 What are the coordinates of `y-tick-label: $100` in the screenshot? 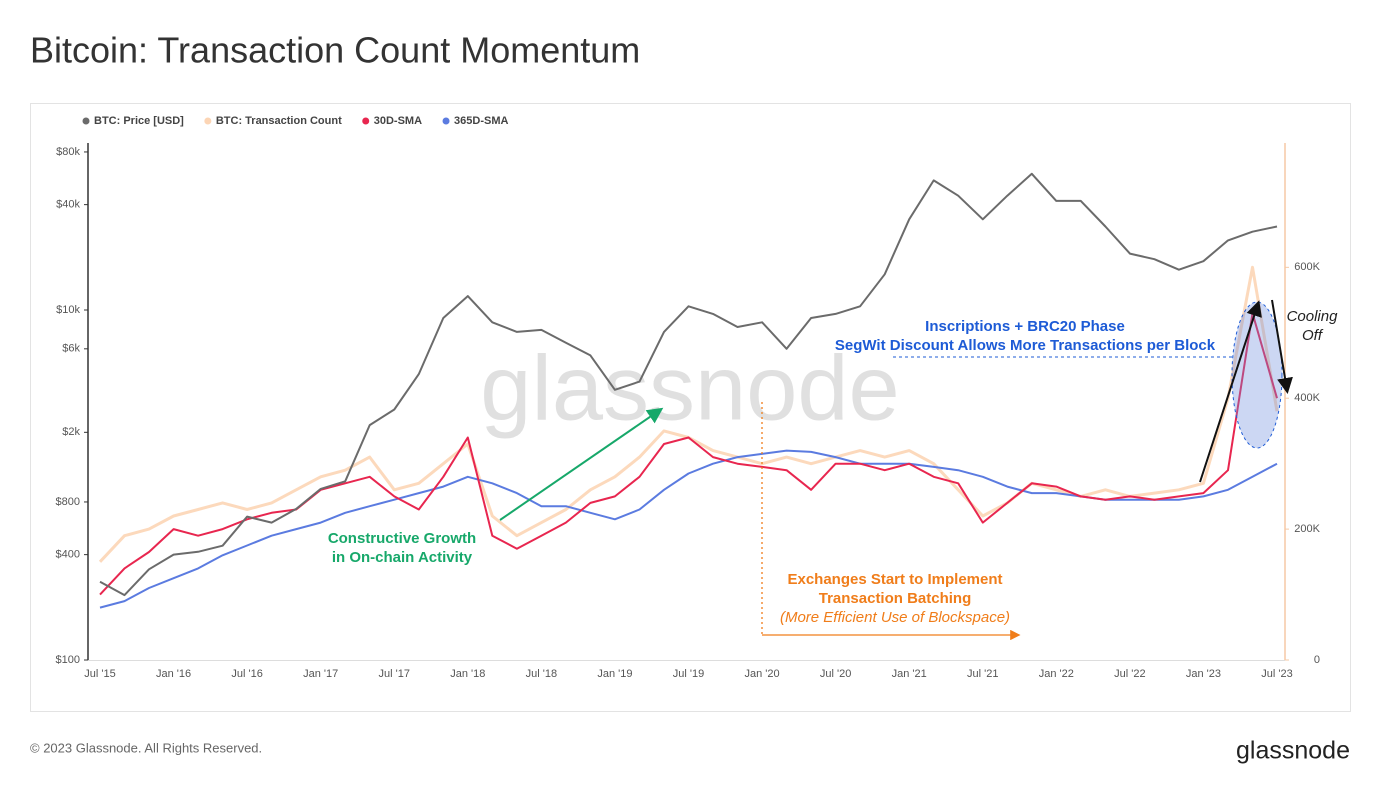 It's located at (68, 660).